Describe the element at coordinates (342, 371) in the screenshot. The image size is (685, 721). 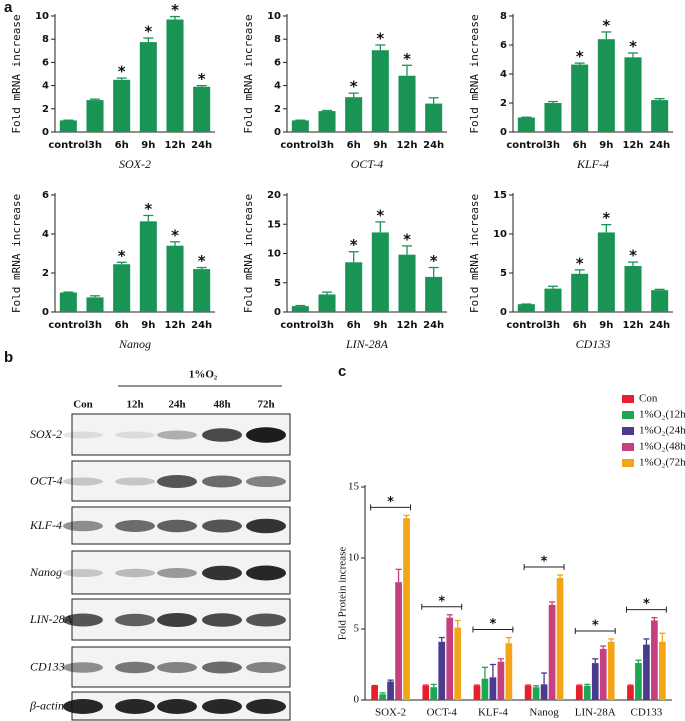
I see `panel-label: c` at that location.